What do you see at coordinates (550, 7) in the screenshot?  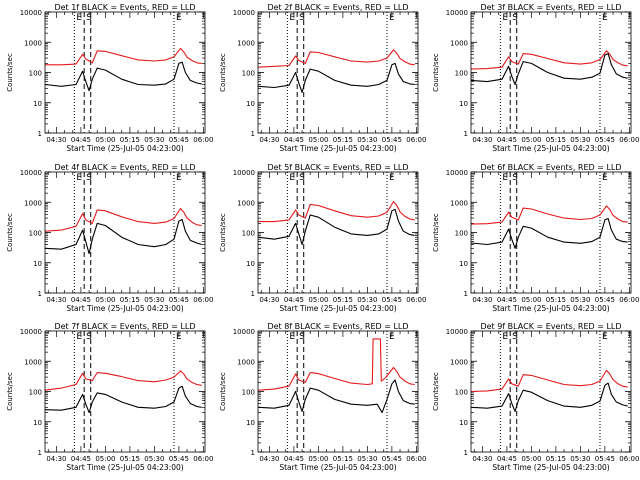 I see `chart-title: Det 3f BLACK = Events, RED = LLD` at bounding box center [550, 7].